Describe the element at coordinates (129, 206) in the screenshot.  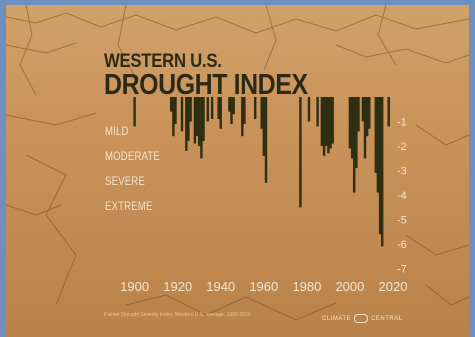
I see `level-label-extreme: EXTREME` at that location.